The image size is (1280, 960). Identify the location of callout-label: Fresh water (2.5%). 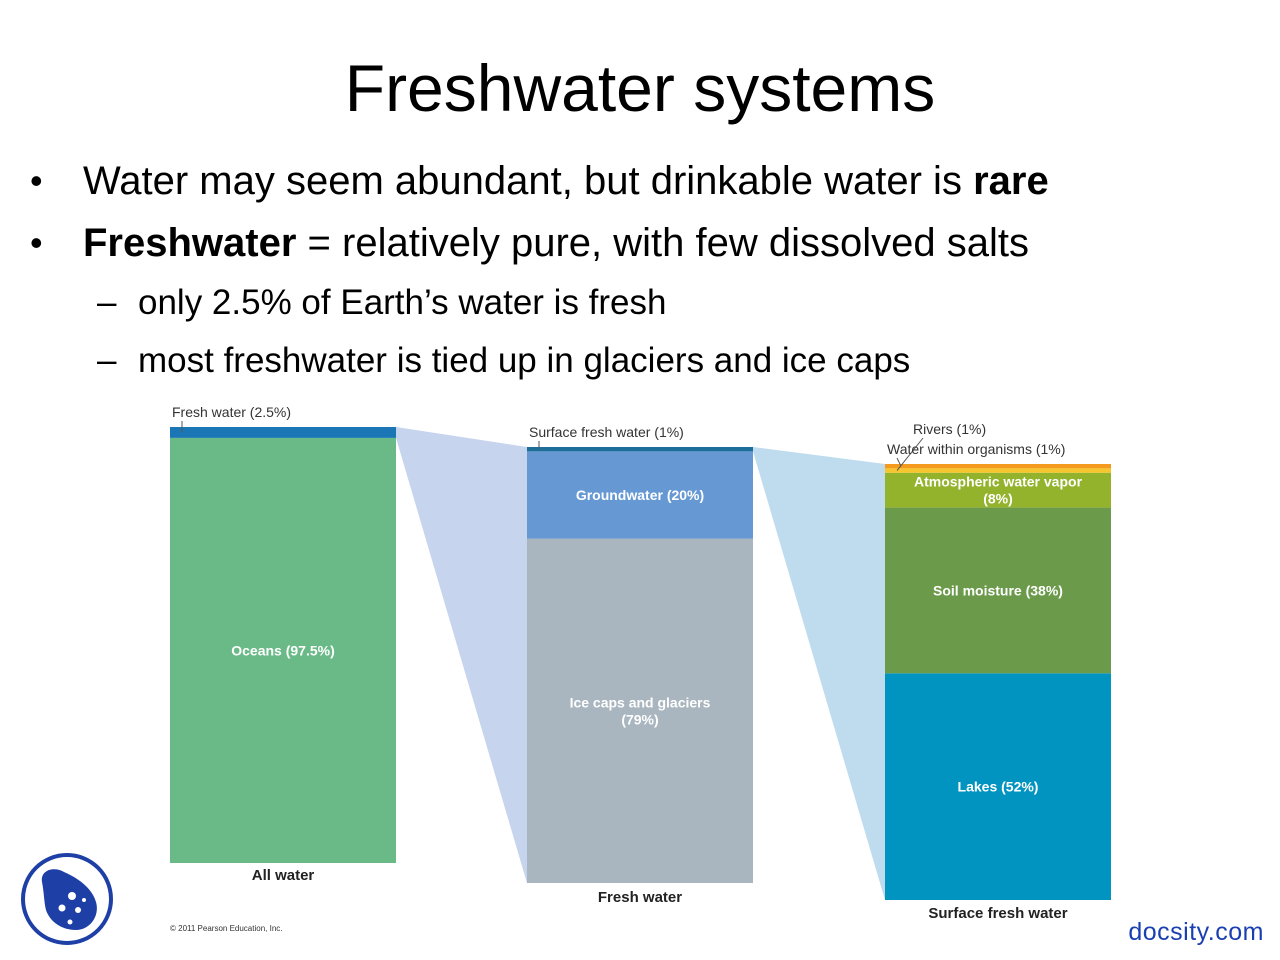
(231, 412).